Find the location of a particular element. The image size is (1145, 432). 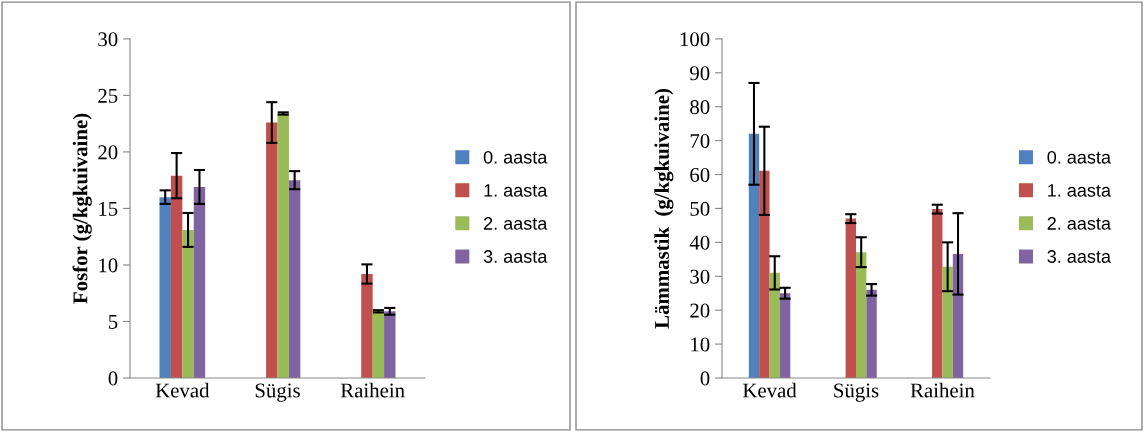

y-tick-label: 5 is located at coordinates (113, 322).